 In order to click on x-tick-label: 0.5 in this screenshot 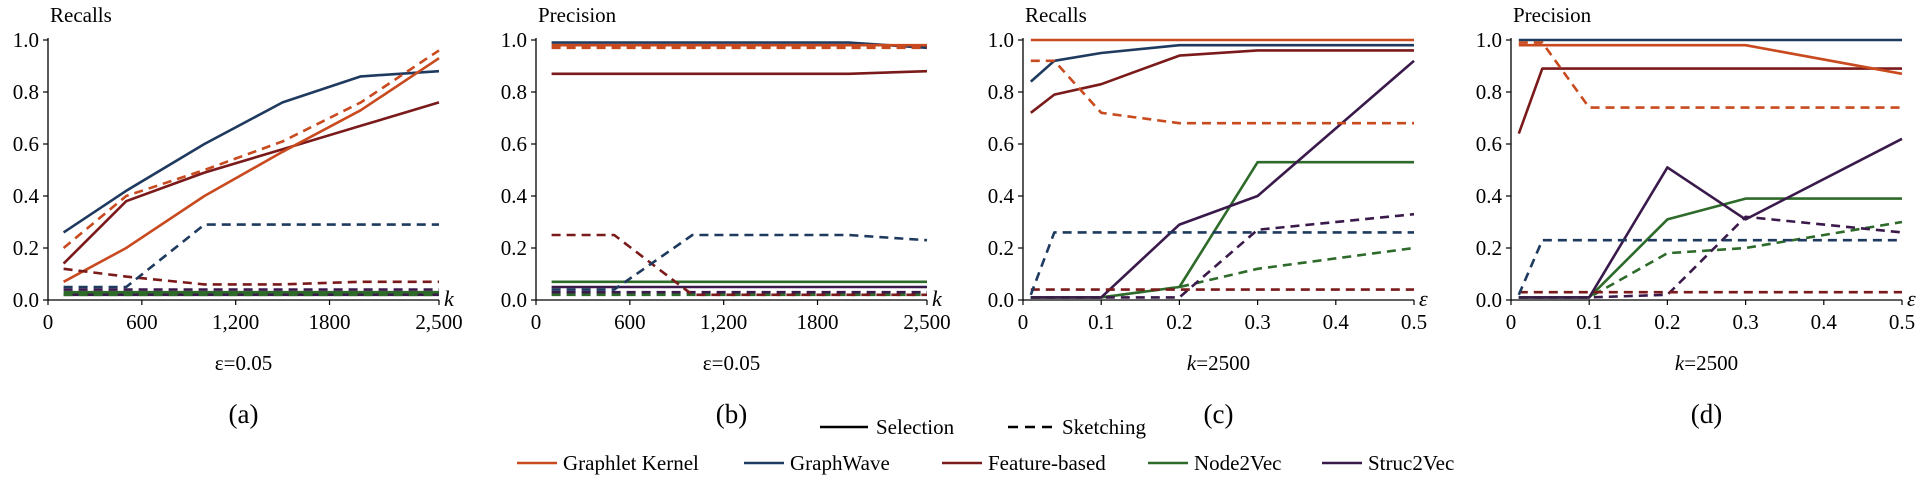, I will do `click(1414, 322)`.